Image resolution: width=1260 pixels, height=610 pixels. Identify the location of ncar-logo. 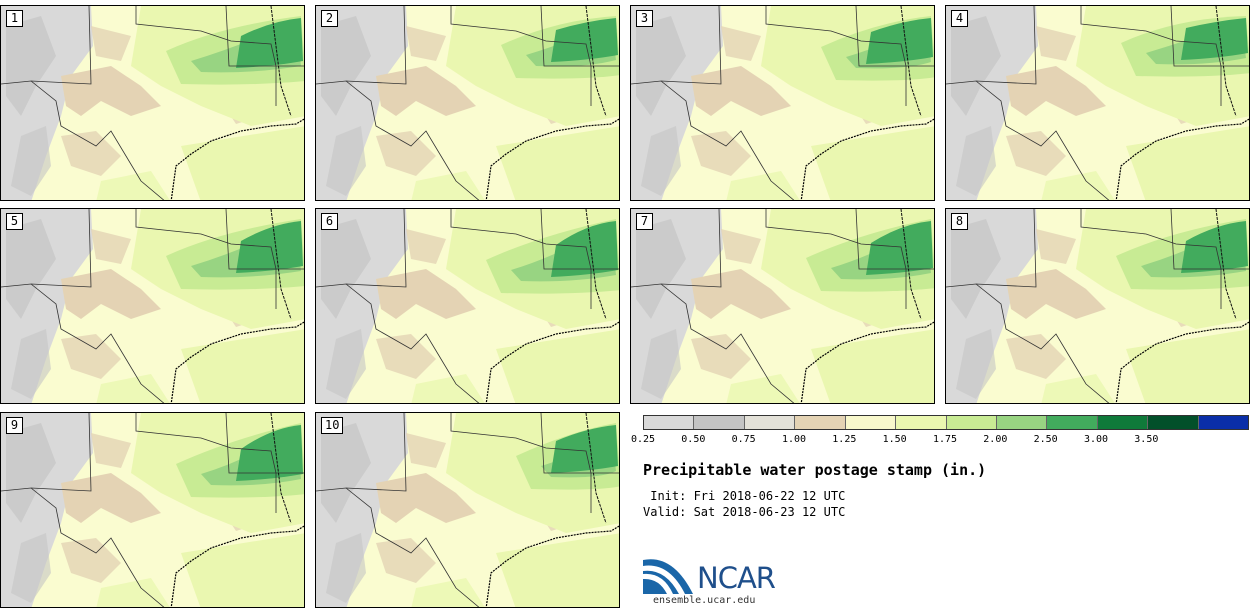
(668, 576).